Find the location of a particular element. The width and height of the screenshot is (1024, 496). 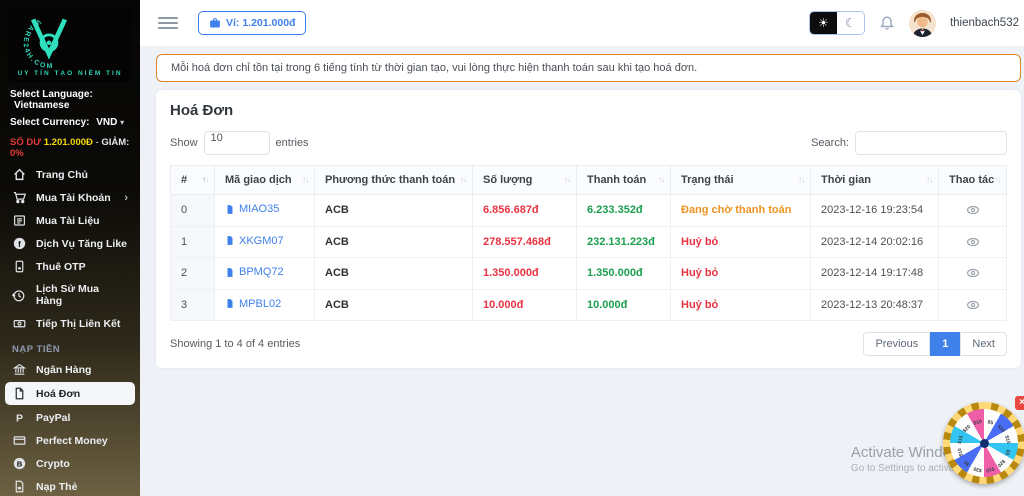

theme-toggle: ☀ ☾ is located at coordinates (836, 23).